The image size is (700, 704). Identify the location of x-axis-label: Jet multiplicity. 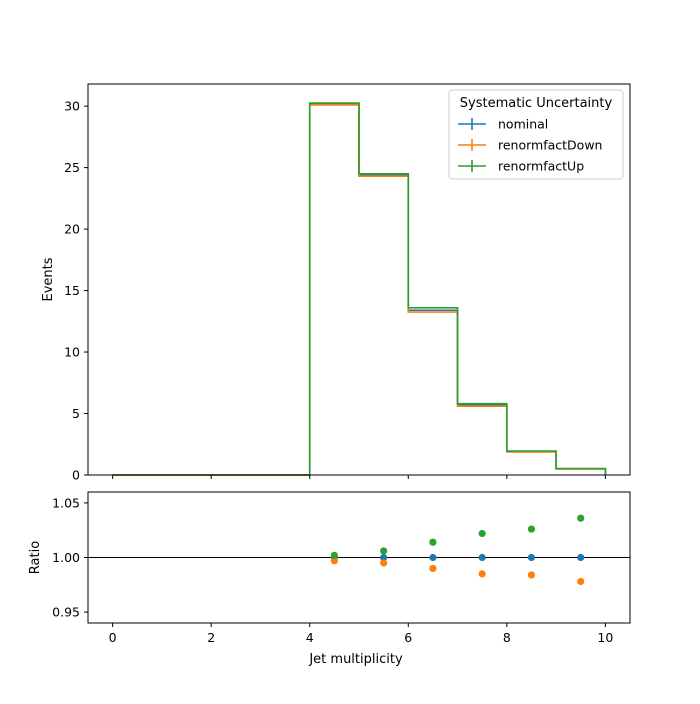
(355, 659).